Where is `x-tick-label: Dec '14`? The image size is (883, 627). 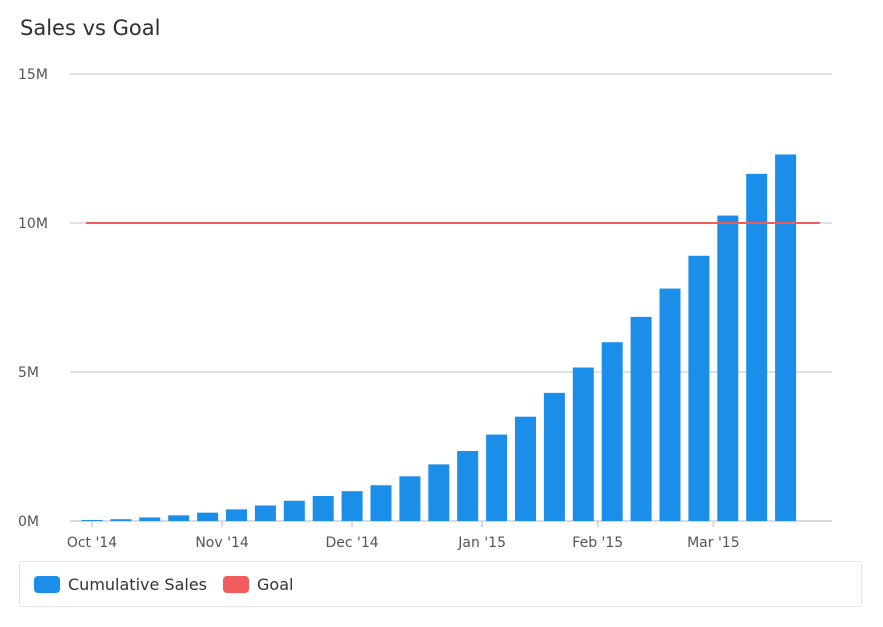
x-tick-label: Dec '14 is located at coordinates (351, 543).